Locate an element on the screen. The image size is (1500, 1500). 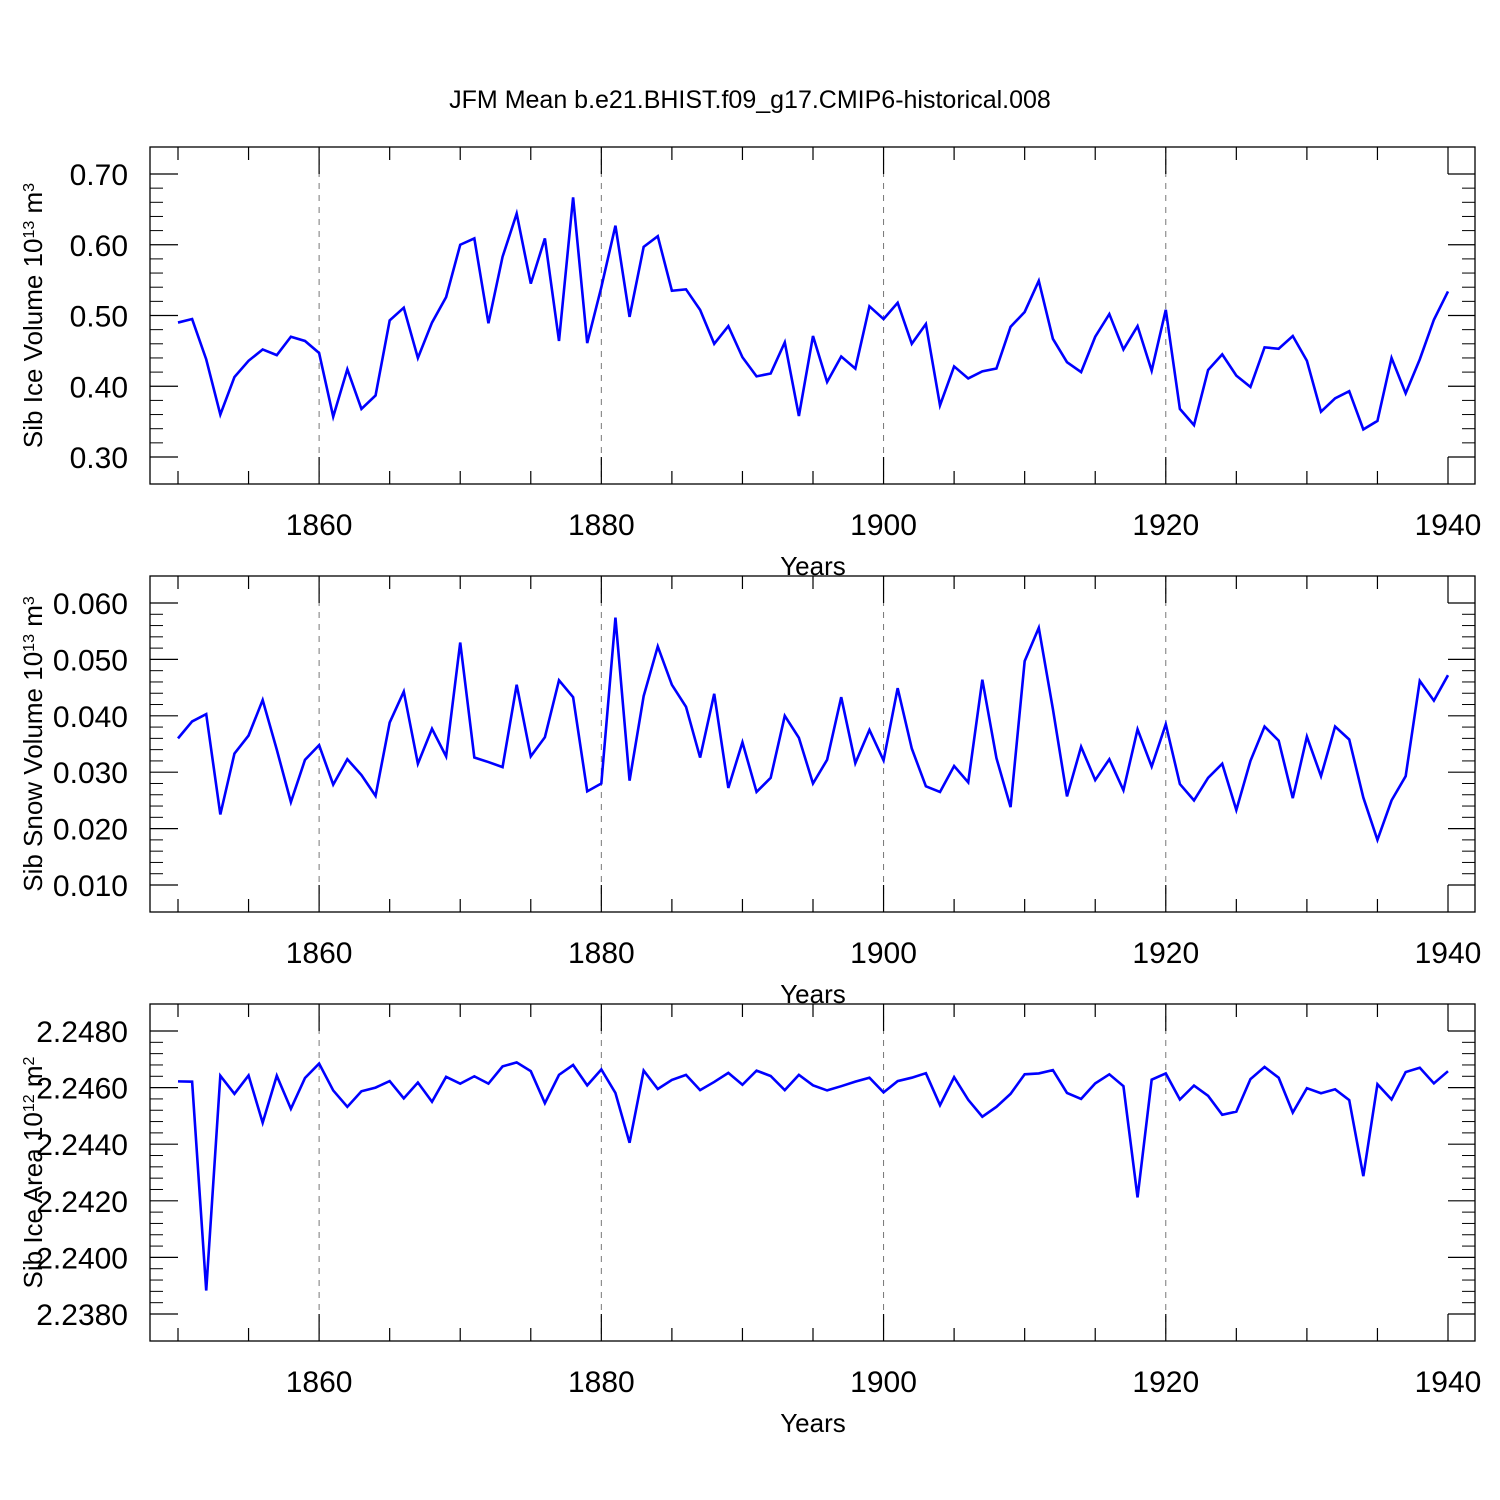
y-tick-label: 0.30 is located at coordinates (99, 458).